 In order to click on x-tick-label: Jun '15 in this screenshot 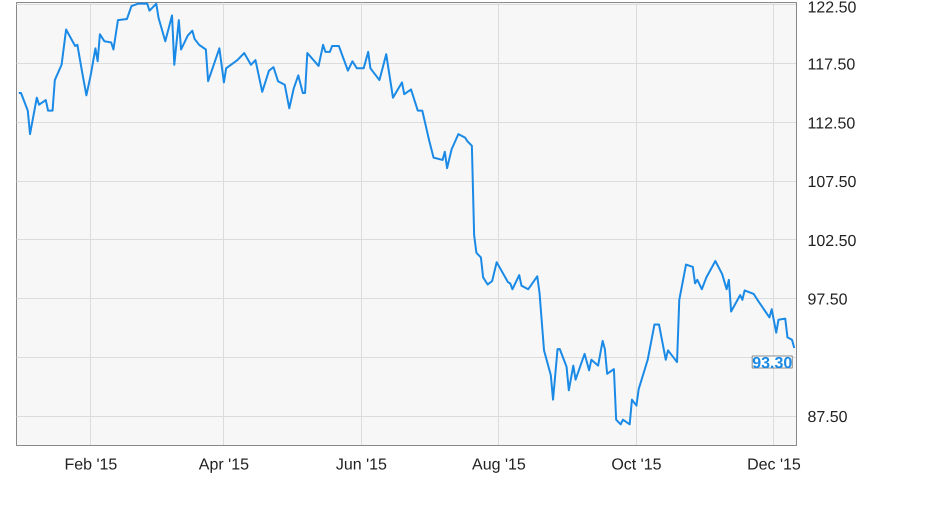, I will do `click(362, 465)`.